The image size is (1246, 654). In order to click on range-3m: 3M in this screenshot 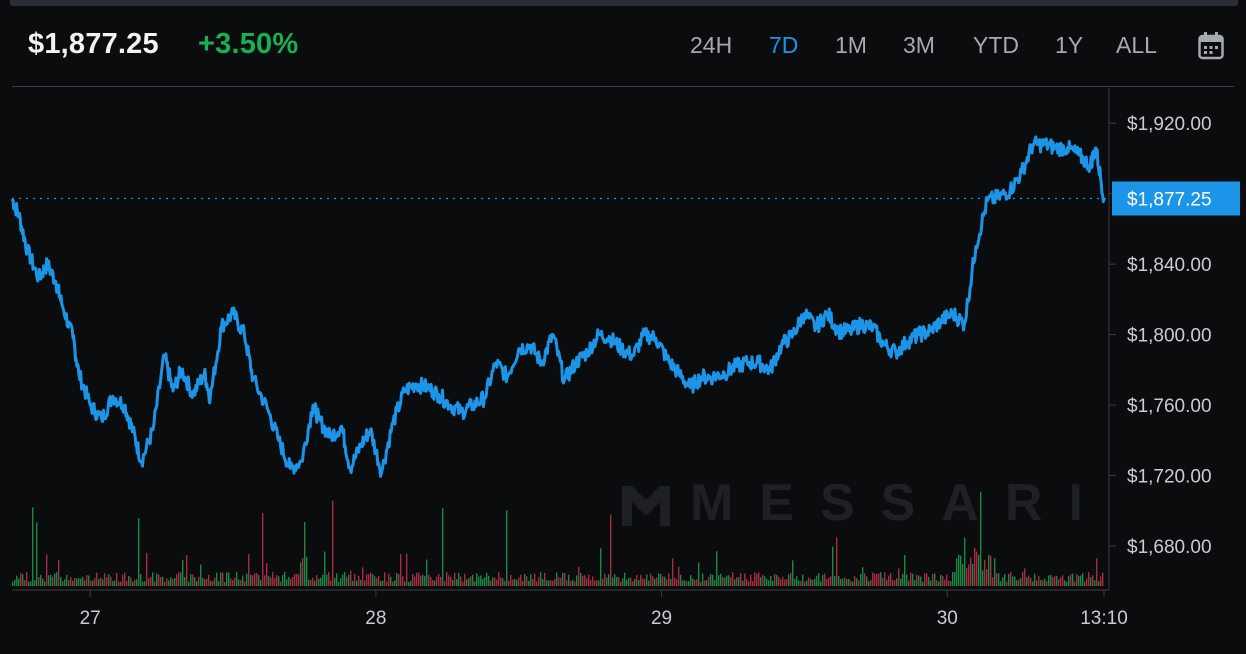, I will do `click(919, 45)`.